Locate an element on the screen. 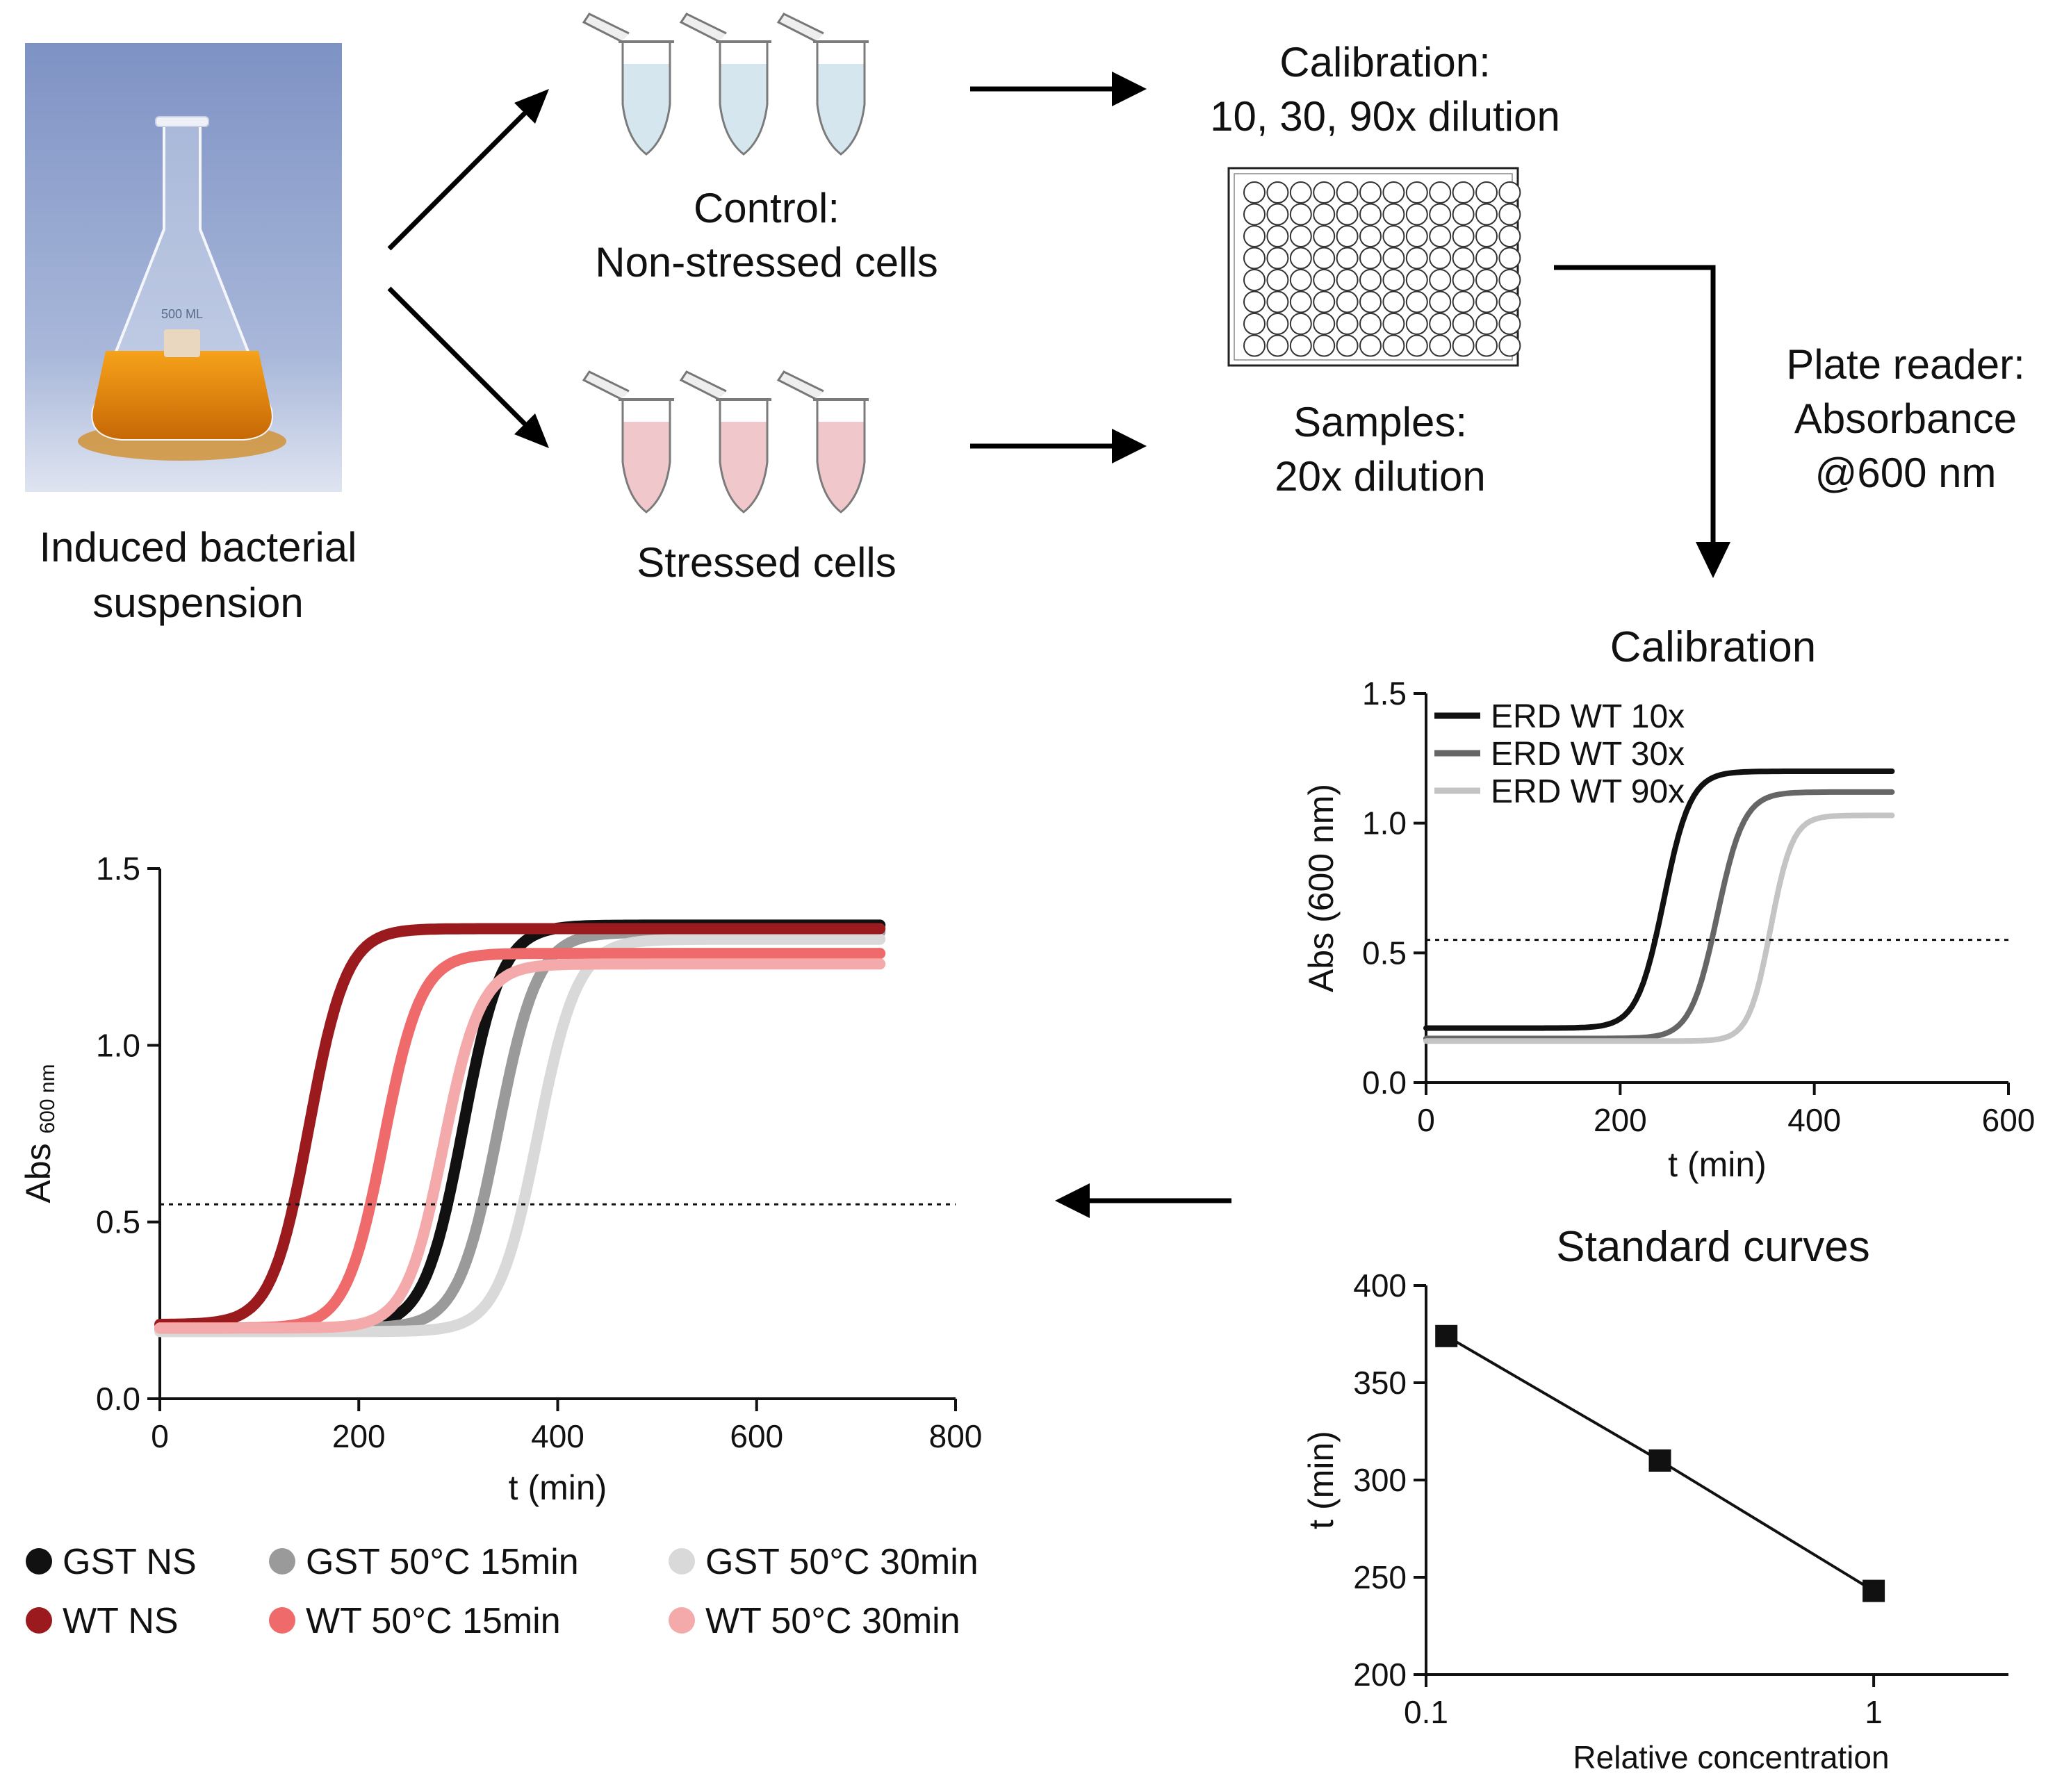  flask-label-line2: suspension is located at coordinates (198, 602).